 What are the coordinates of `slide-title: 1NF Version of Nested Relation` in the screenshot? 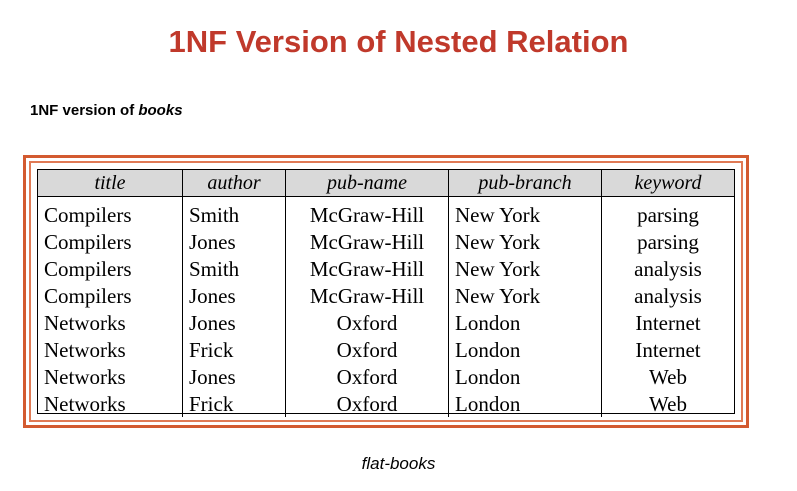 It's located at (398, 41).